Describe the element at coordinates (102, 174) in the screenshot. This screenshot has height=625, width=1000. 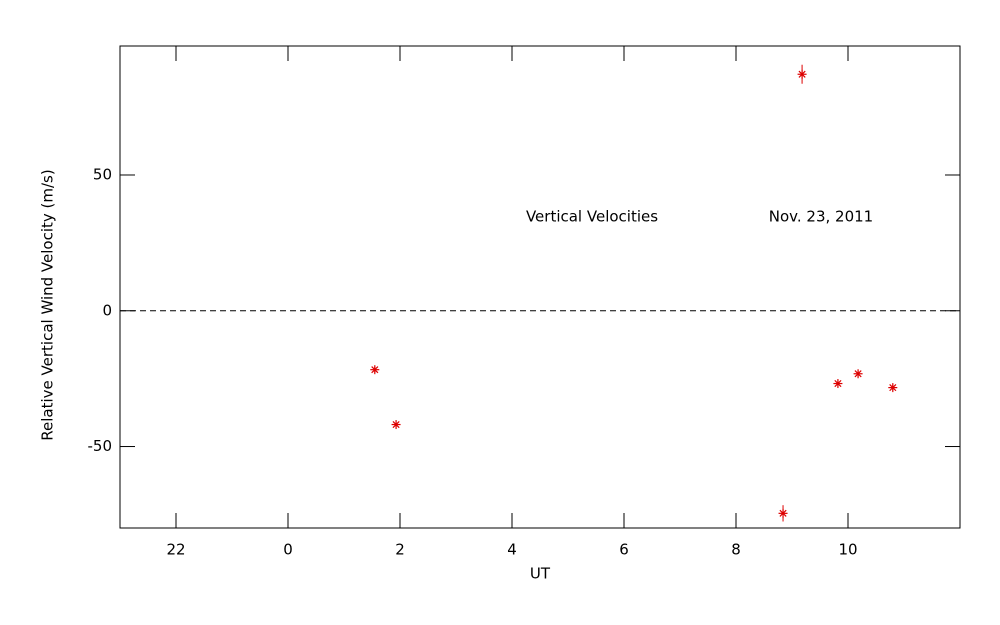
I see `y-tick-label: 50` at that location.